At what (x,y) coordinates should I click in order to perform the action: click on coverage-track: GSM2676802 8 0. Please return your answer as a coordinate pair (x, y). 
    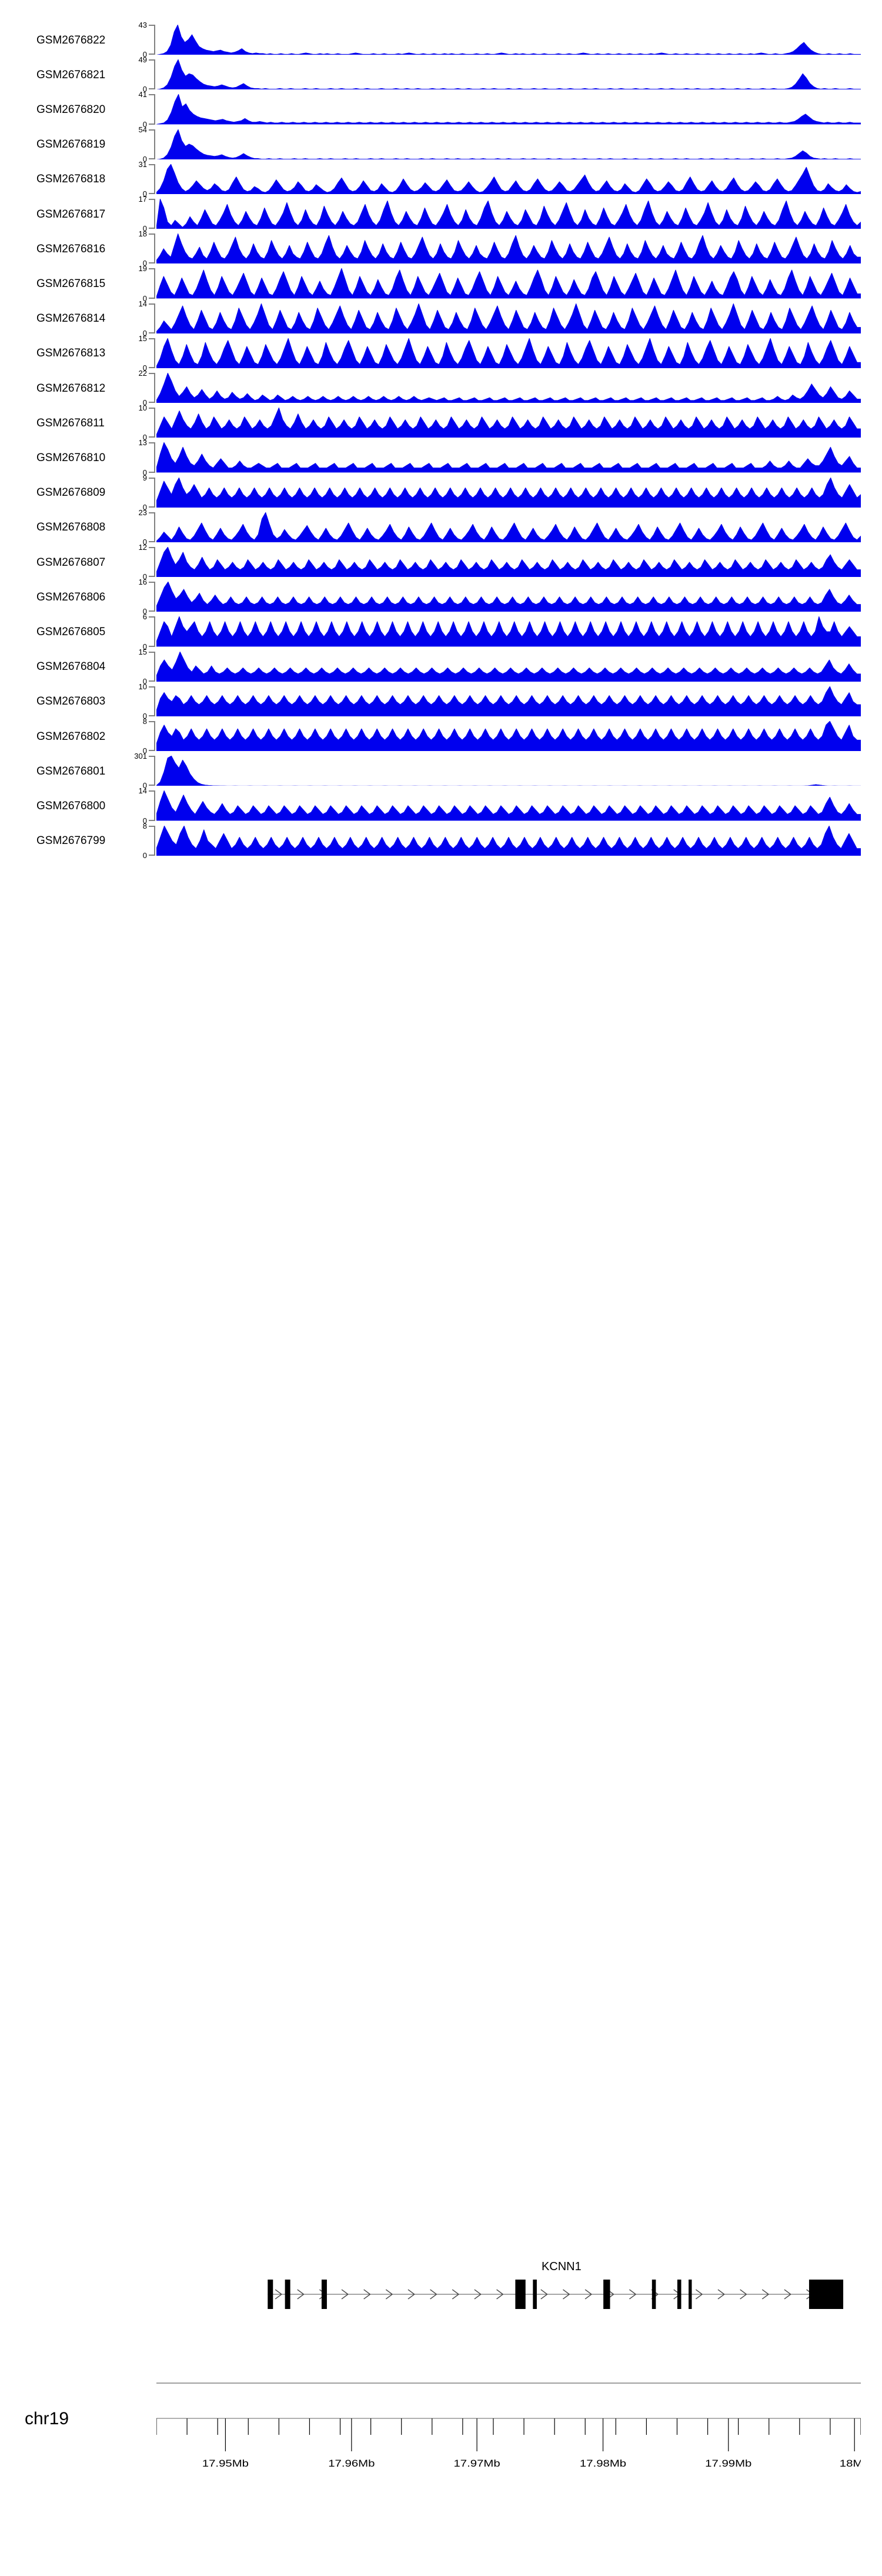
    Looking at the image, I should click on (441, 737).